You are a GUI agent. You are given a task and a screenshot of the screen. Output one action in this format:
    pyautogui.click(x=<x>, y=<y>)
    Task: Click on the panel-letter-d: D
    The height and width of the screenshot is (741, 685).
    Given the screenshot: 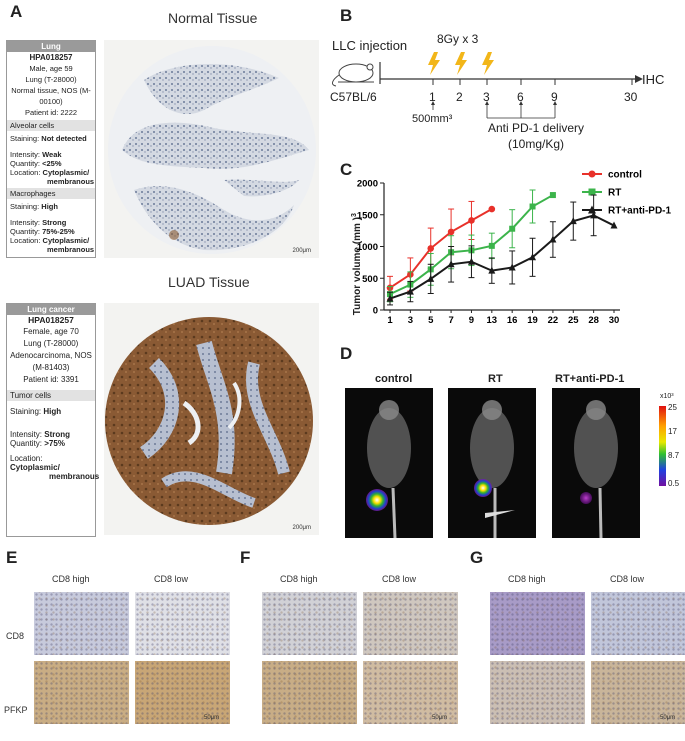 What is the action you would take?
    pyautogui.click(x=346, y=353)
    